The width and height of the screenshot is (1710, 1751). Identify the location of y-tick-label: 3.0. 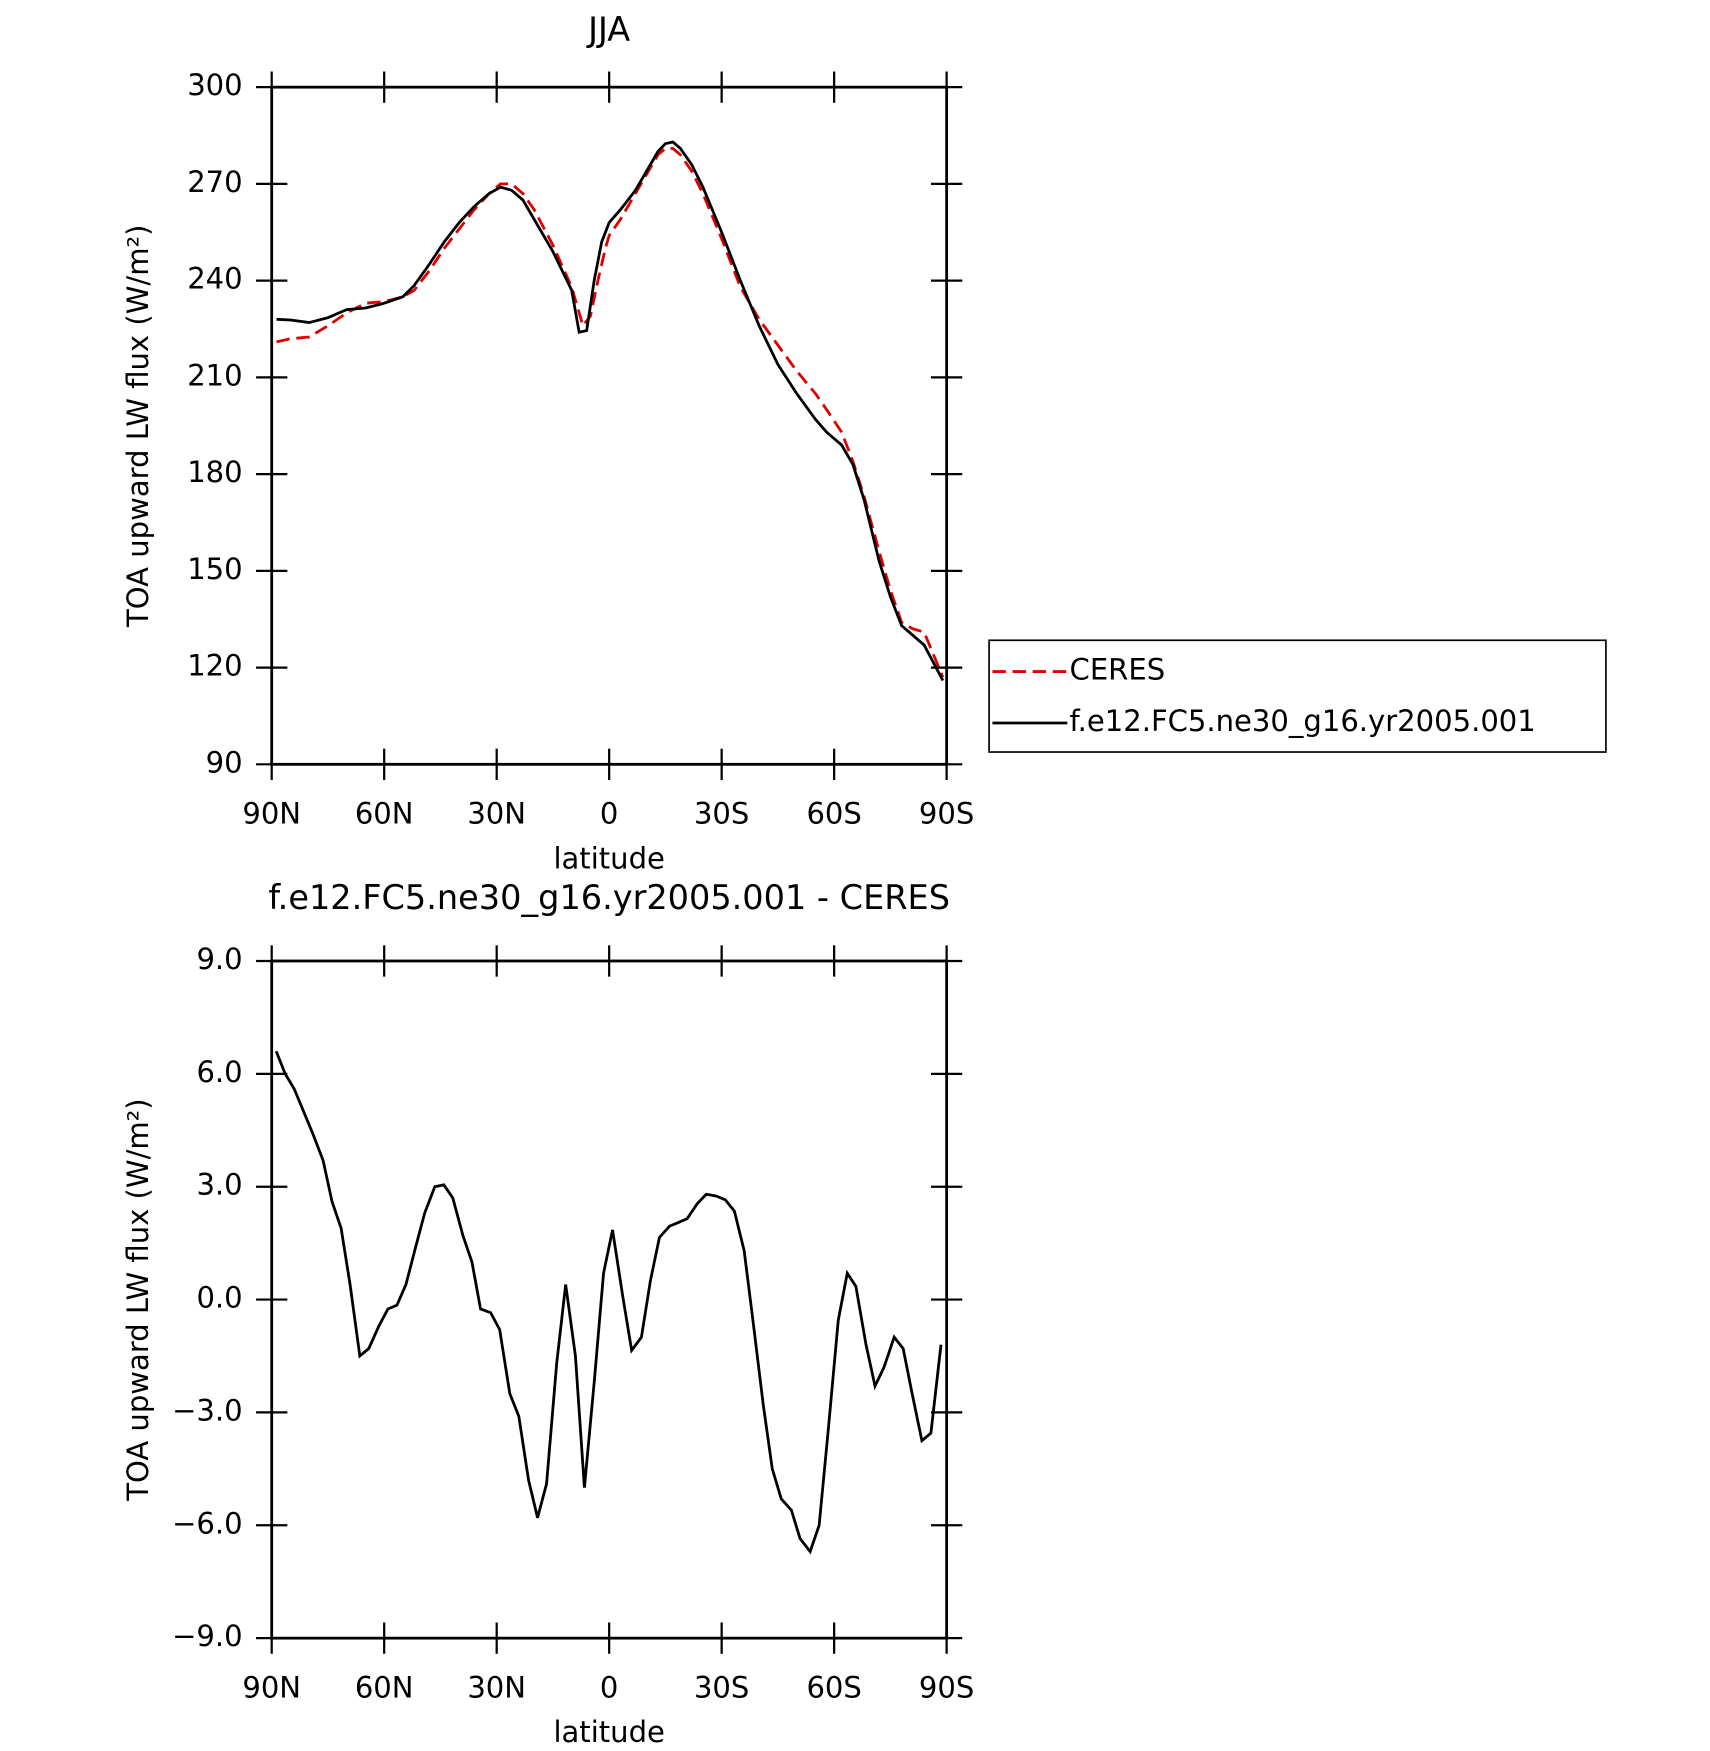
(219, 1185).